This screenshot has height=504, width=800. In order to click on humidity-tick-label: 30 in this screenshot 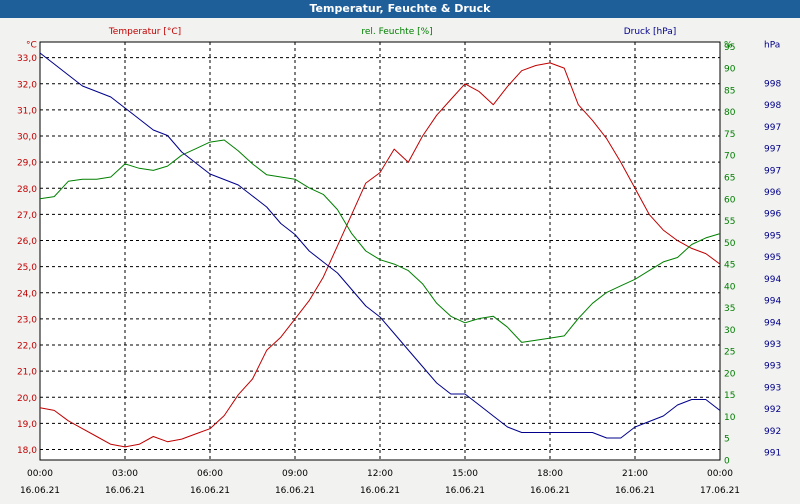, I will do `click(730, 331)`.